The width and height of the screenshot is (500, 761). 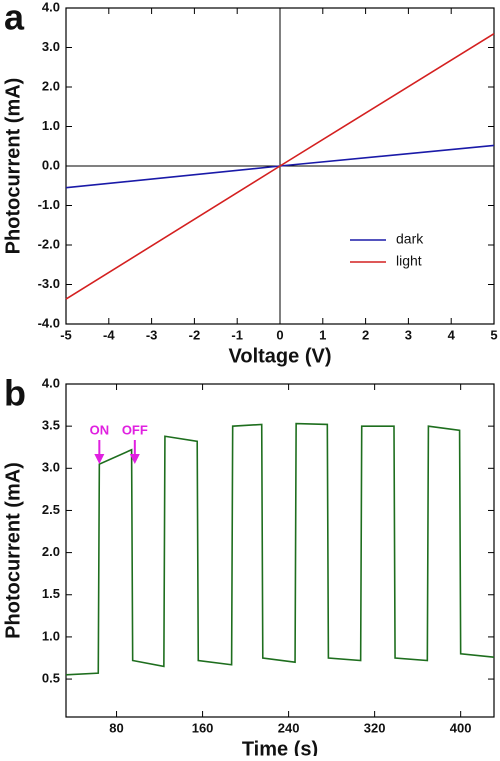 I want to click on legend-label: light, so click(x=409, y=261).